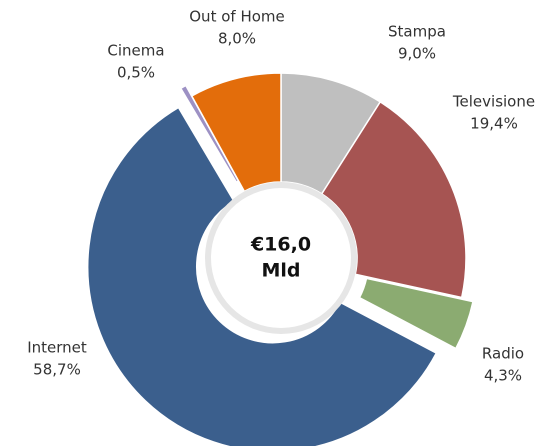 This screenshot has height=446, width=549. Describe the element at coordinates (494, 124) in the screenshot. I see `slice-value: 19,4%` at that location.